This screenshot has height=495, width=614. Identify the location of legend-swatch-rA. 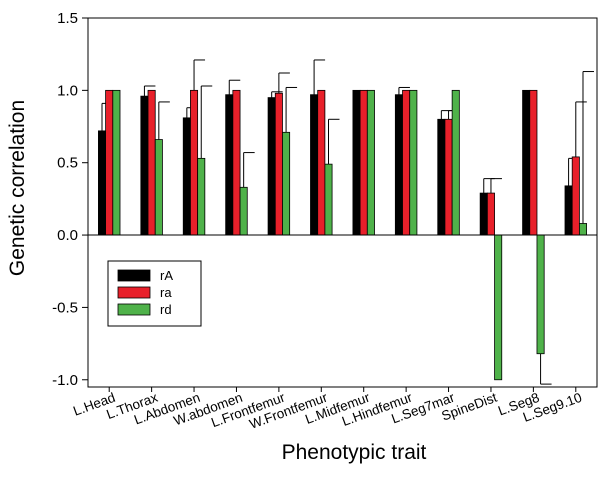
(134, 275).